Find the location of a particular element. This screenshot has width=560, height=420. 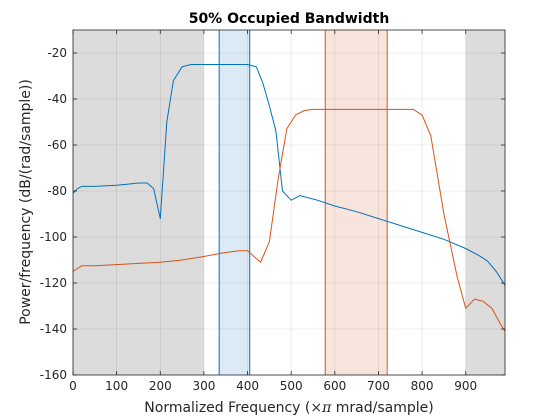

y-tick-label: -80 is located at coordinates (57, 191).